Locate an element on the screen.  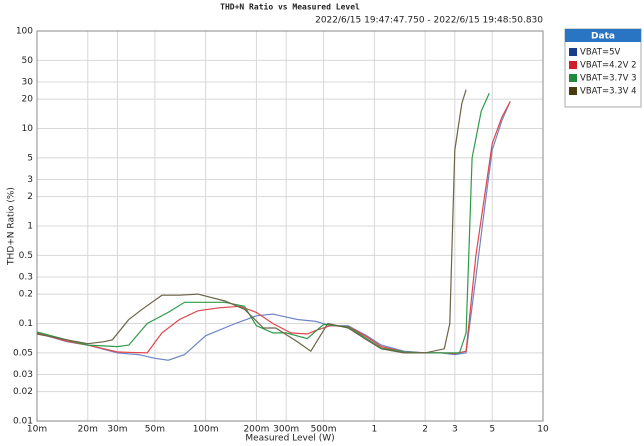
y-tick-label: 0.2 is located at coordinates (26, 295).